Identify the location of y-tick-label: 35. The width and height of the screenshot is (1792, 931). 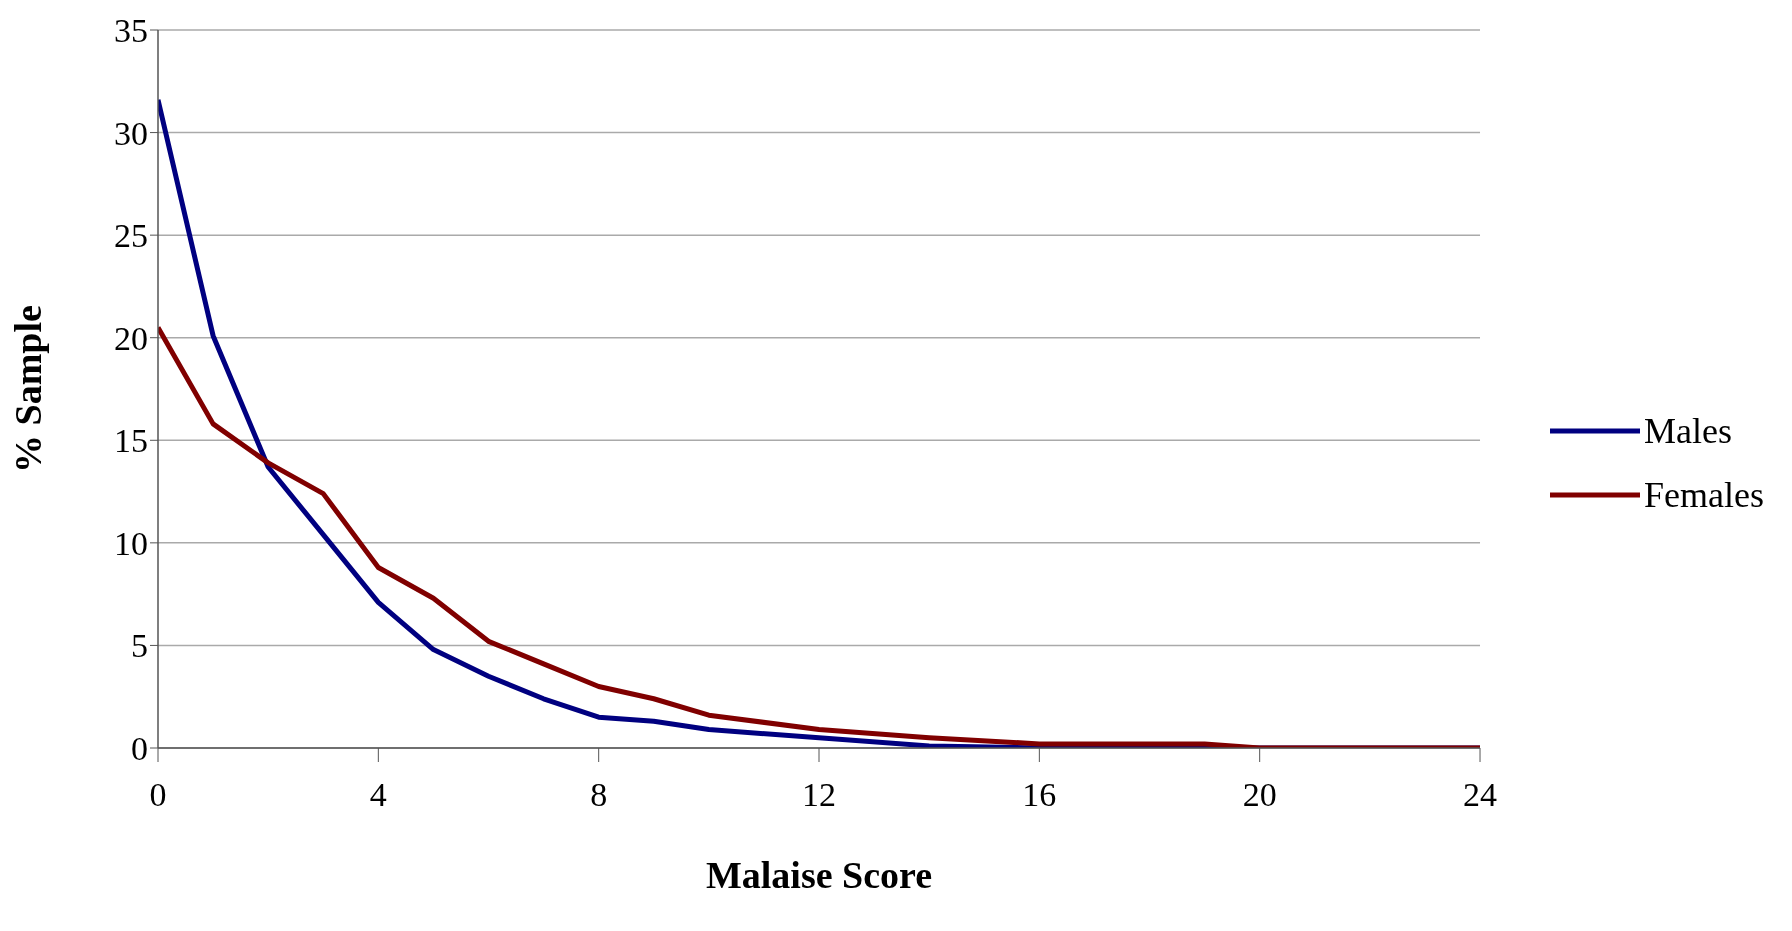
(131, 31).